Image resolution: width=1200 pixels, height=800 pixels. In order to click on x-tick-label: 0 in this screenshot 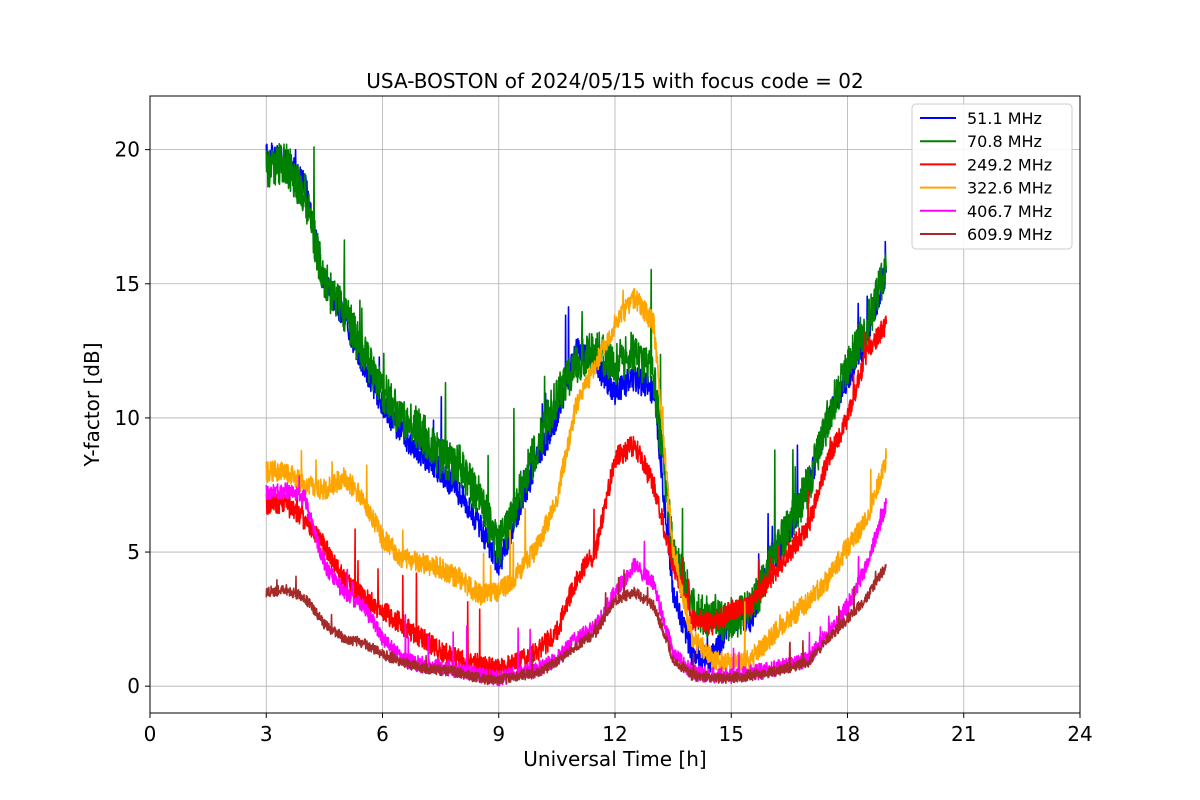, I will do `click(150, 734)`.